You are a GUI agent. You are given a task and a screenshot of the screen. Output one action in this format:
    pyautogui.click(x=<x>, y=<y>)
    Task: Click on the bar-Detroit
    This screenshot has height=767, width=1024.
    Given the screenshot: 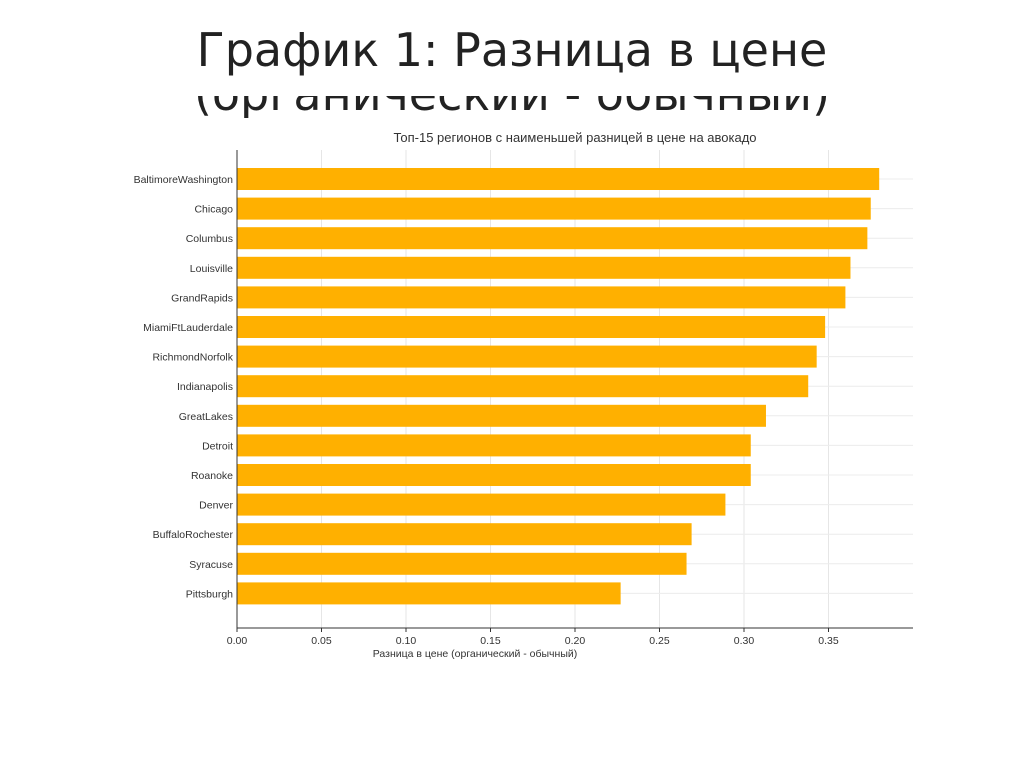 What is the action you would take?
    pyautogui.click(x=494, y=445)
    